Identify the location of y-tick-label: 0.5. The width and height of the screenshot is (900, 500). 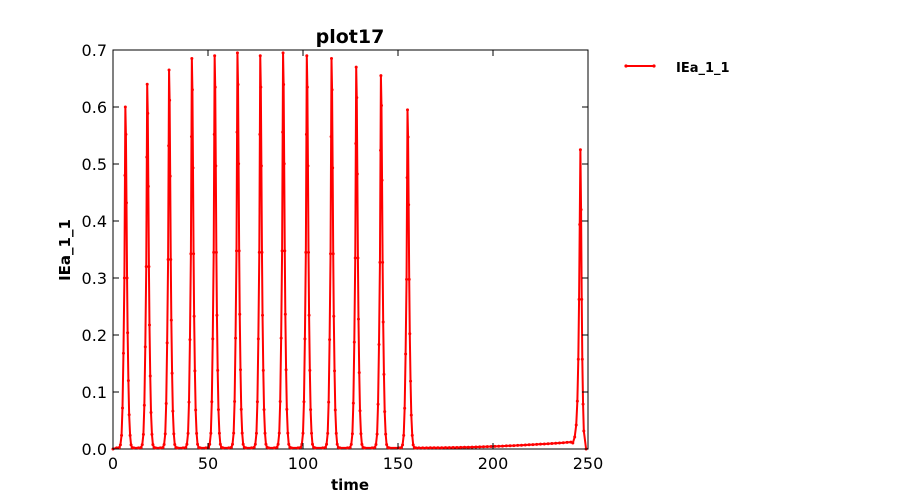
(94, 164).